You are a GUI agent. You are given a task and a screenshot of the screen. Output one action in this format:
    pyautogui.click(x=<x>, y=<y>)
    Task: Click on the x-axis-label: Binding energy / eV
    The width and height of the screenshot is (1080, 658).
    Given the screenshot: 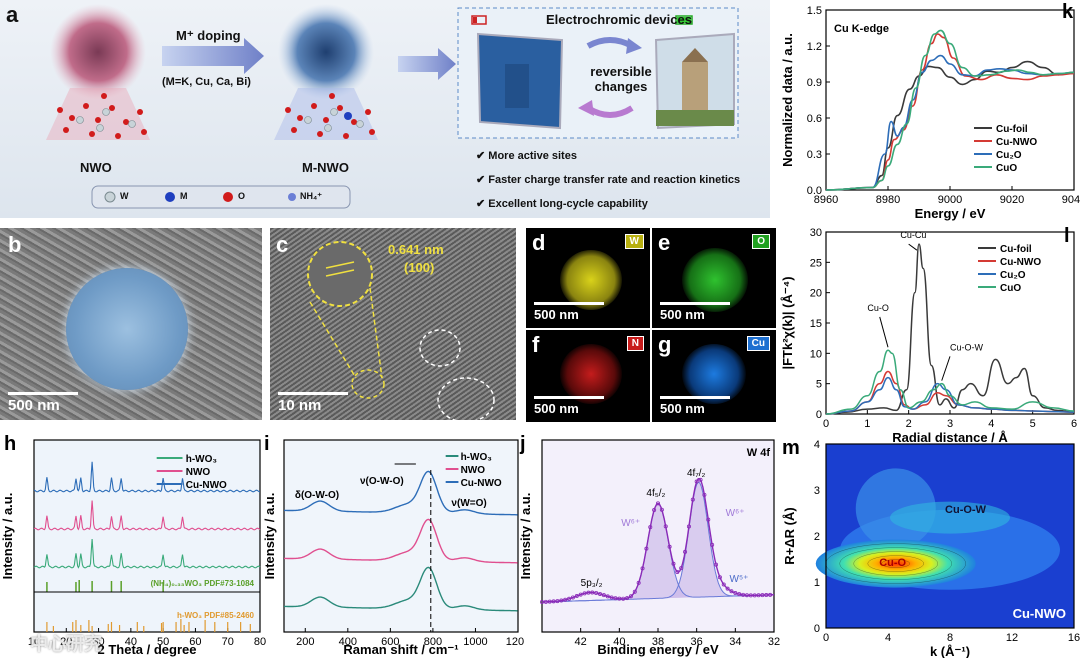 What is the action you would take?
    pyautogui.click(x=658, y=649)
    